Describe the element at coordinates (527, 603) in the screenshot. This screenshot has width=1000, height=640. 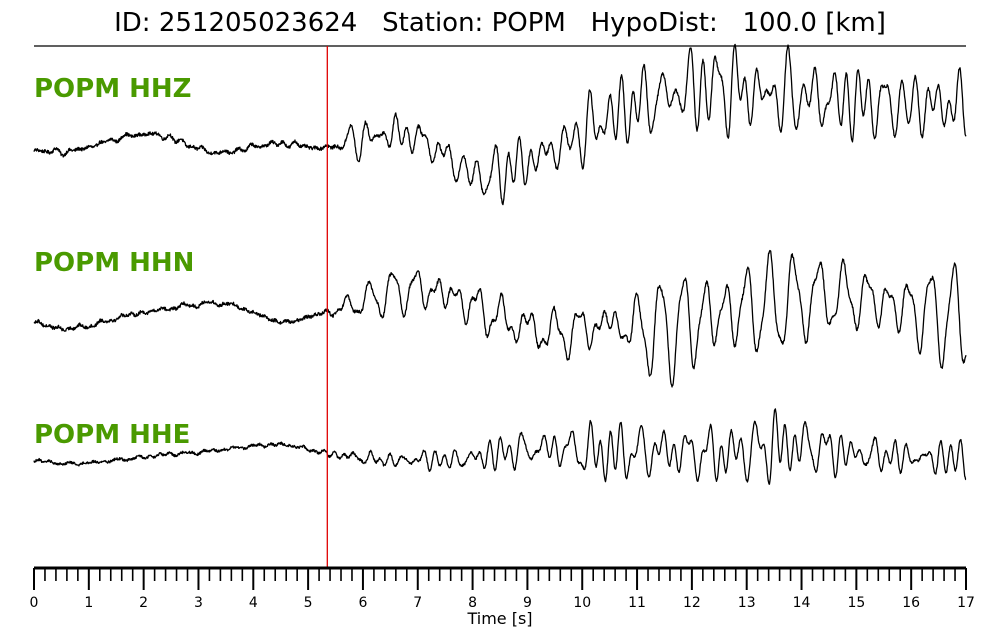
I see `x-tick-label: 9` at that location.